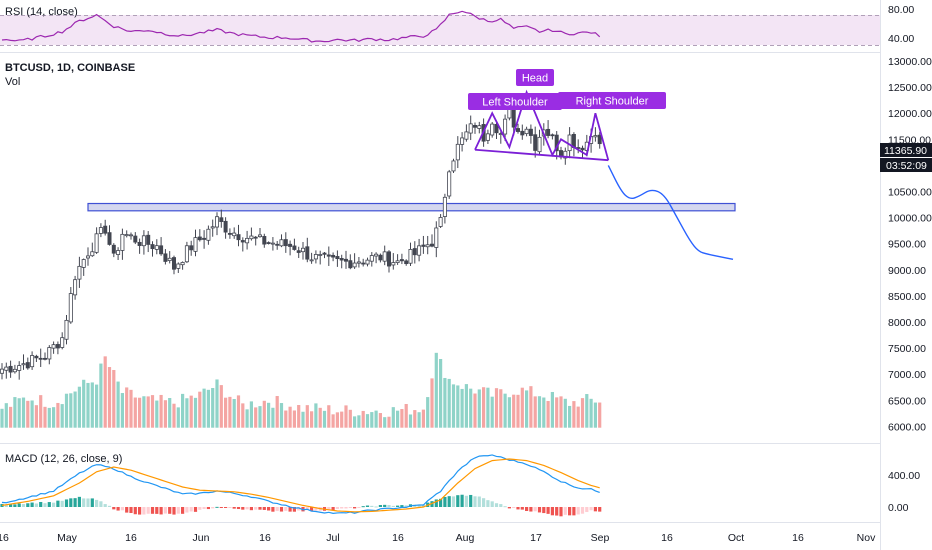 The image size is (932, 550). What do you see at coordinates (536, 538) in the screenshot?
I see `time-tick: 17` at bounding box center [536, 538].